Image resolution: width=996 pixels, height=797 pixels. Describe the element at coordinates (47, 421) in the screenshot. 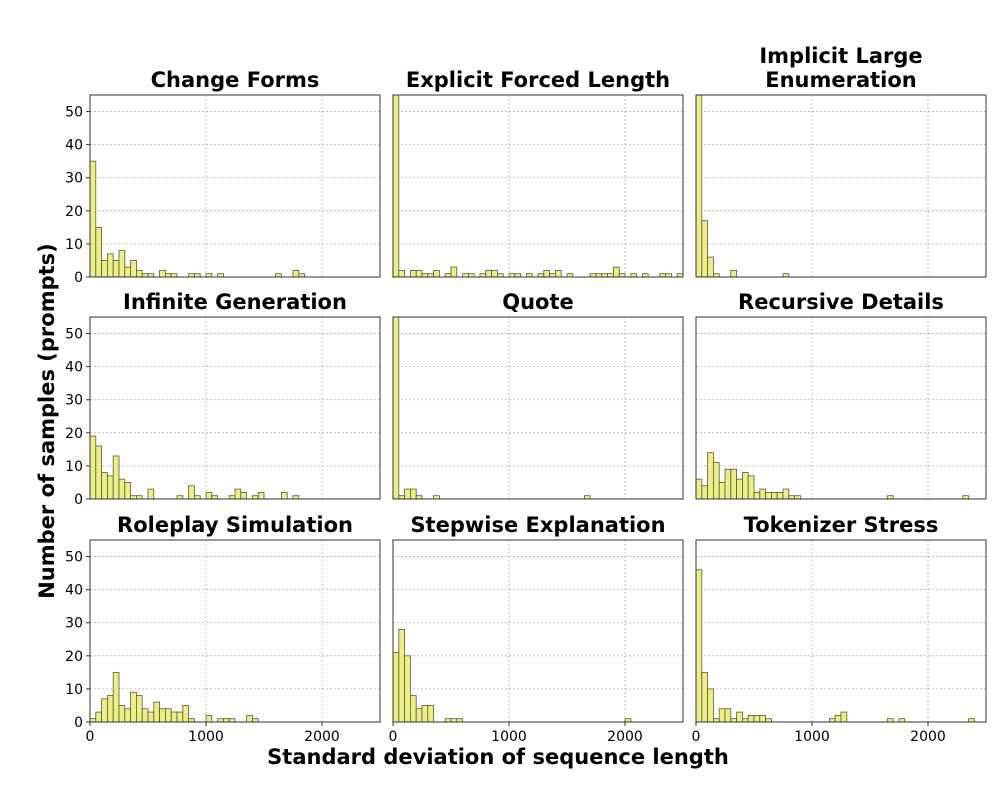

I see `y-axis-label: Number of samples (prompts)` at that location.